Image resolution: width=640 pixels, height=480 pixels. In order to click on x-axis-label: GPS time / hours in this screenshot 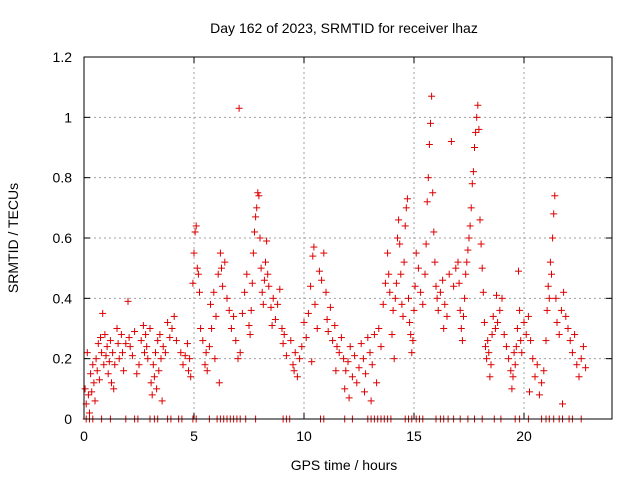, I will do `click(344, 465)`.